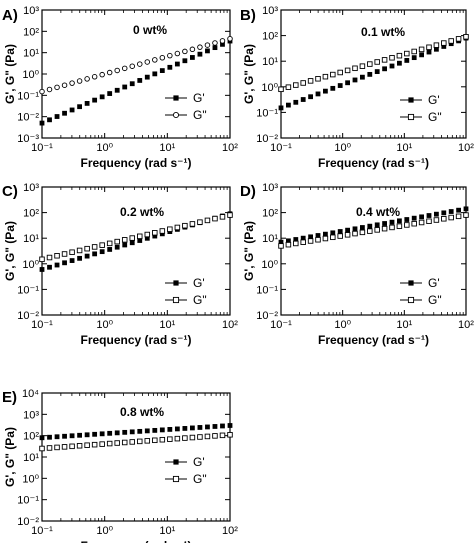 The image size is (474, 543). I want to click on panel-label: E), so click(9, 397).